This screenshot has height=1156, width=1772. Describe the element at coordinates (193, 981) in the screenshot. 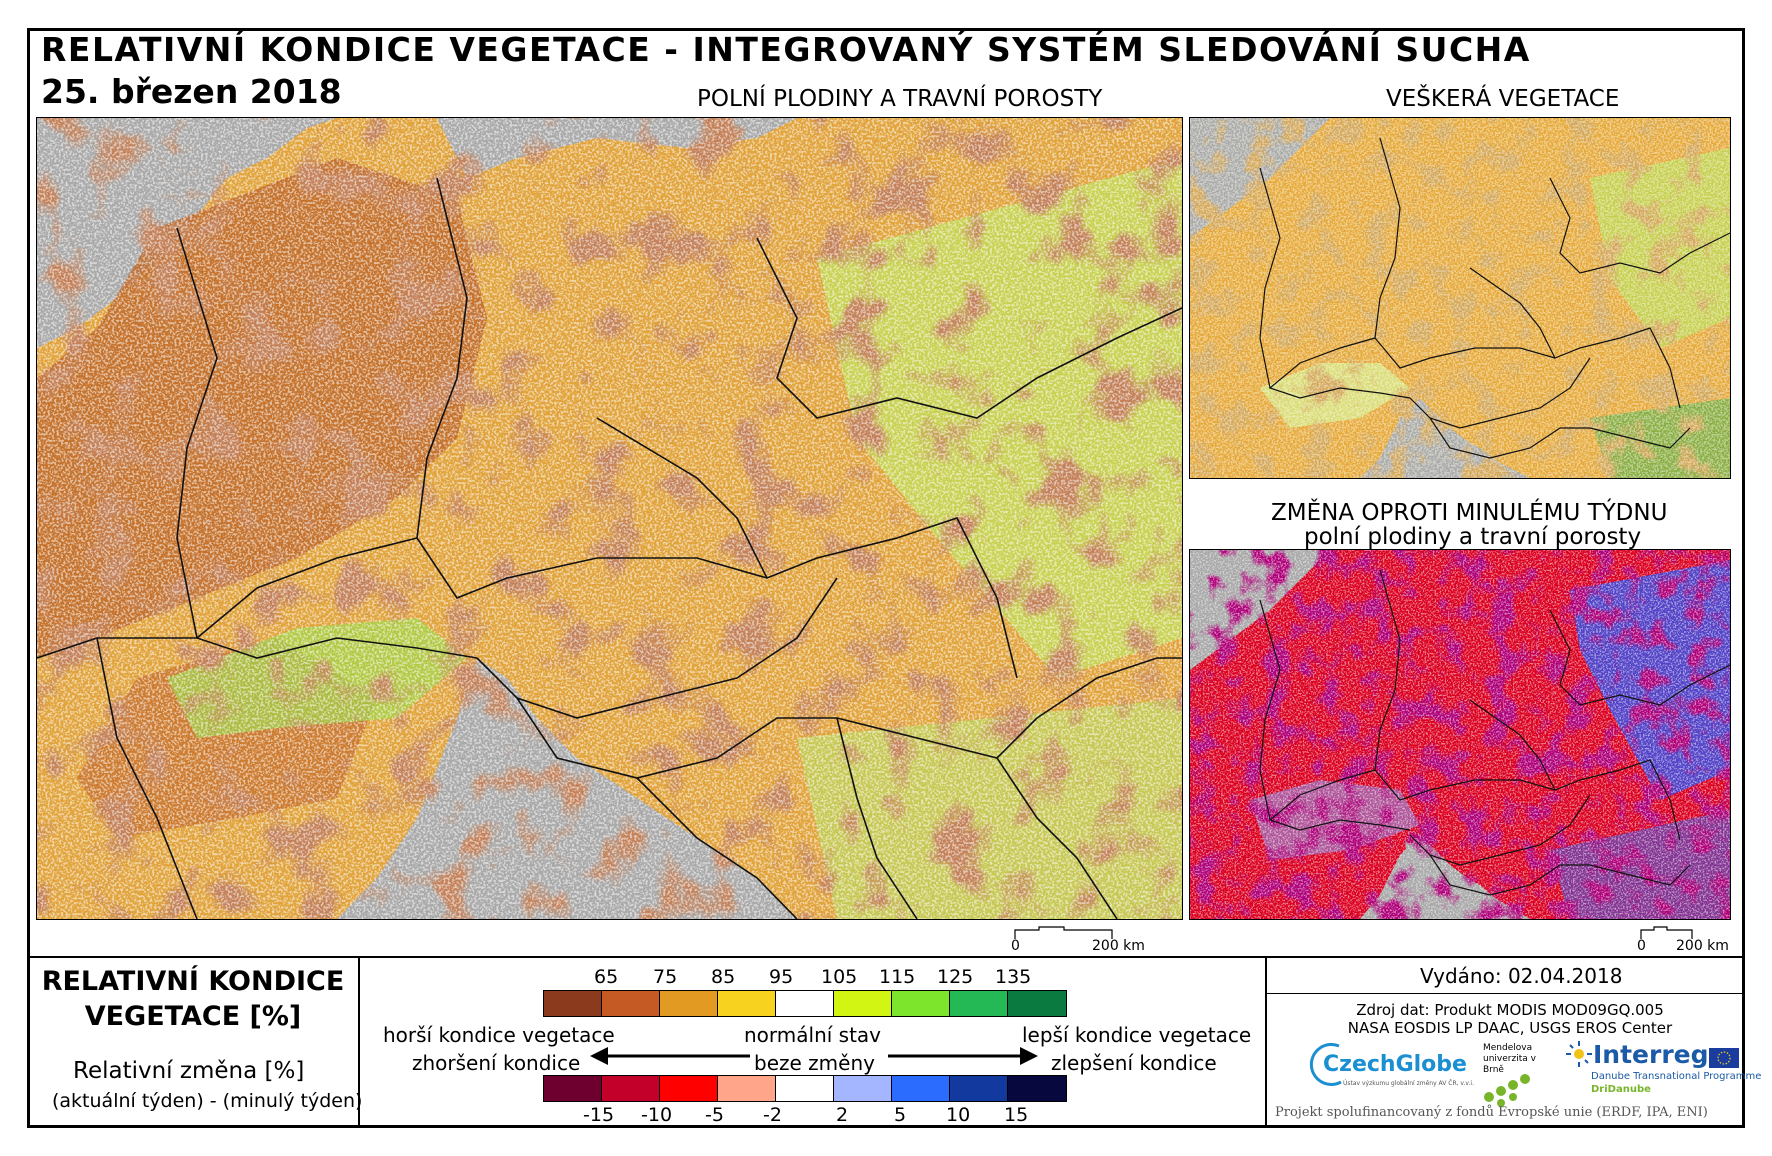

I see `legend-title-line1: RELATIVNÍ KONDICE` at that location.